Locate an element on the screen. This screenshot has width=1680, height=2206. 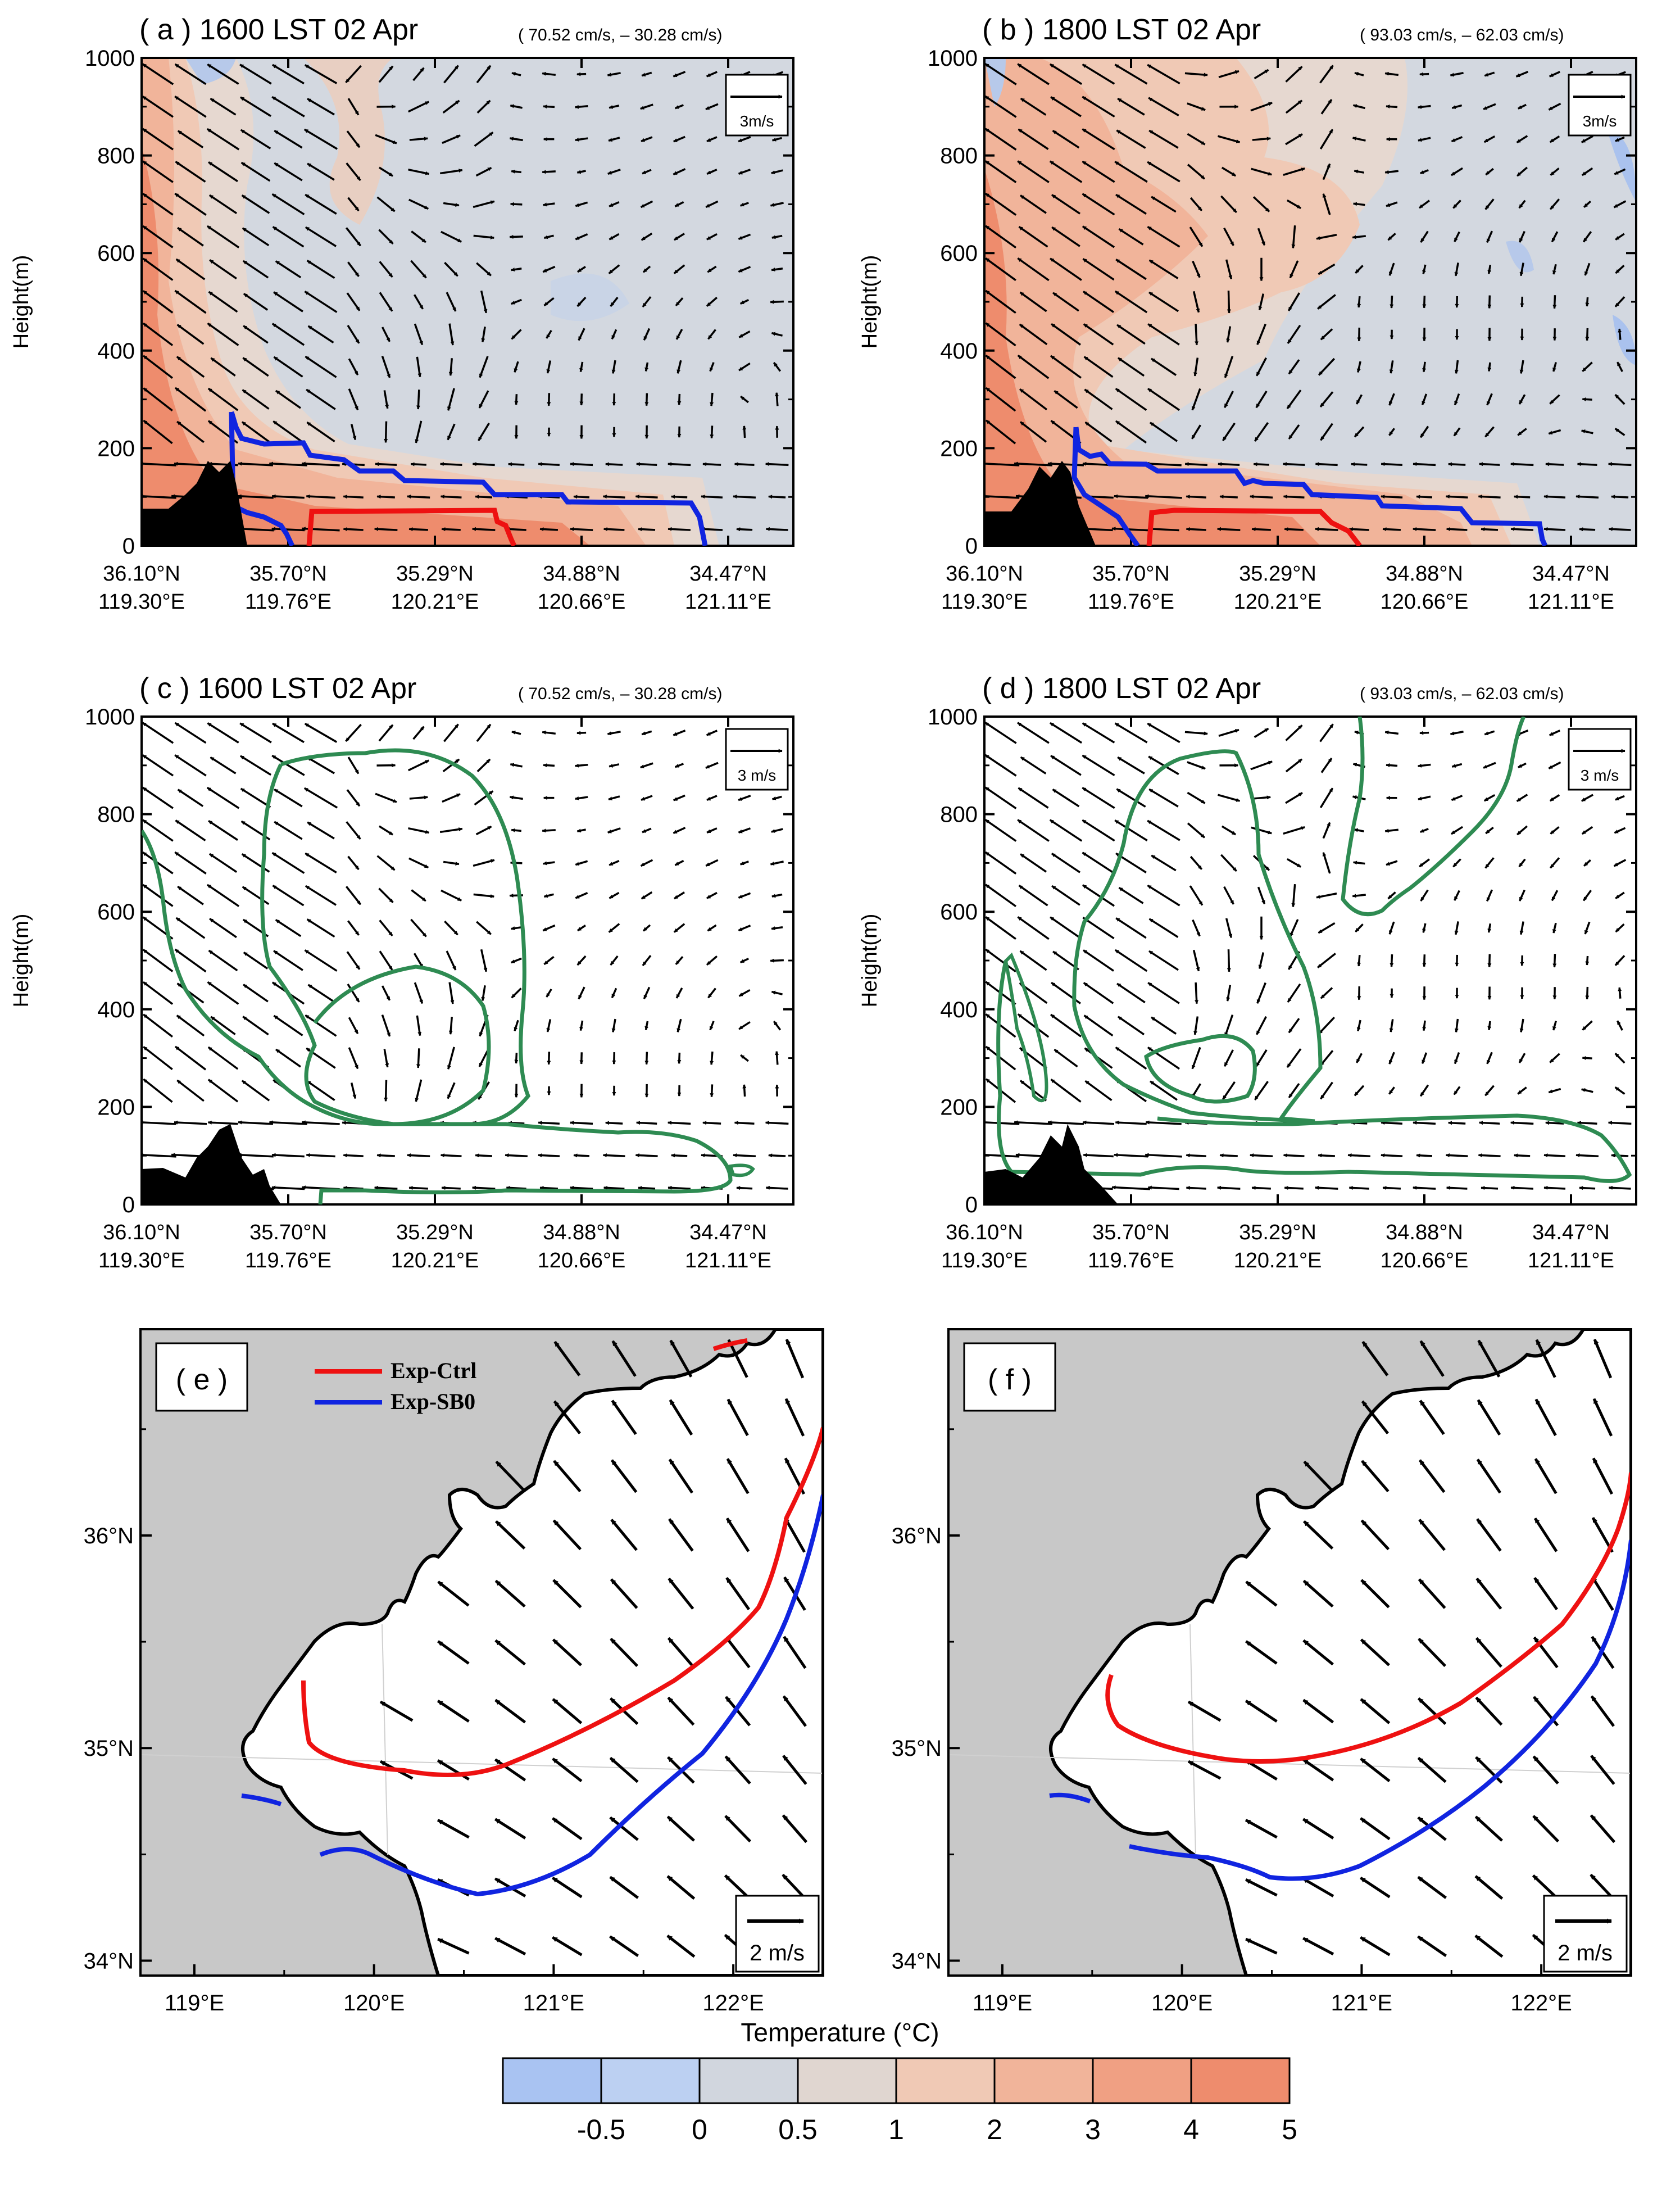
panel-a-terrain is located at coordinates (194, 503).